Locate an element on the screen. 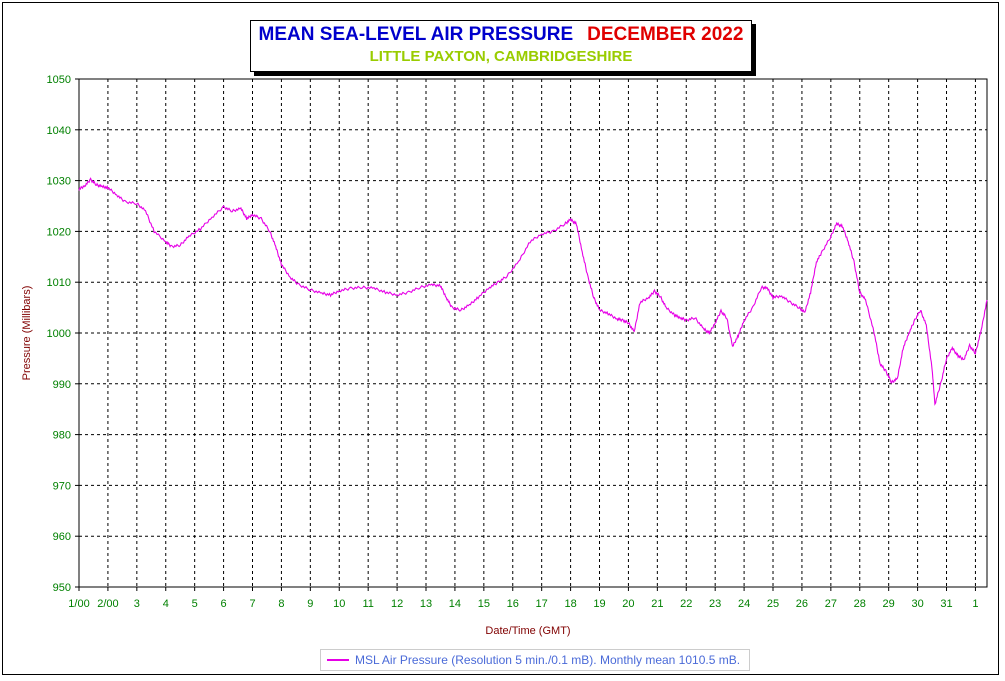 This screenshot has width=1005, height=681. x-tick-label: 12 is located at coordinates (397, 604).